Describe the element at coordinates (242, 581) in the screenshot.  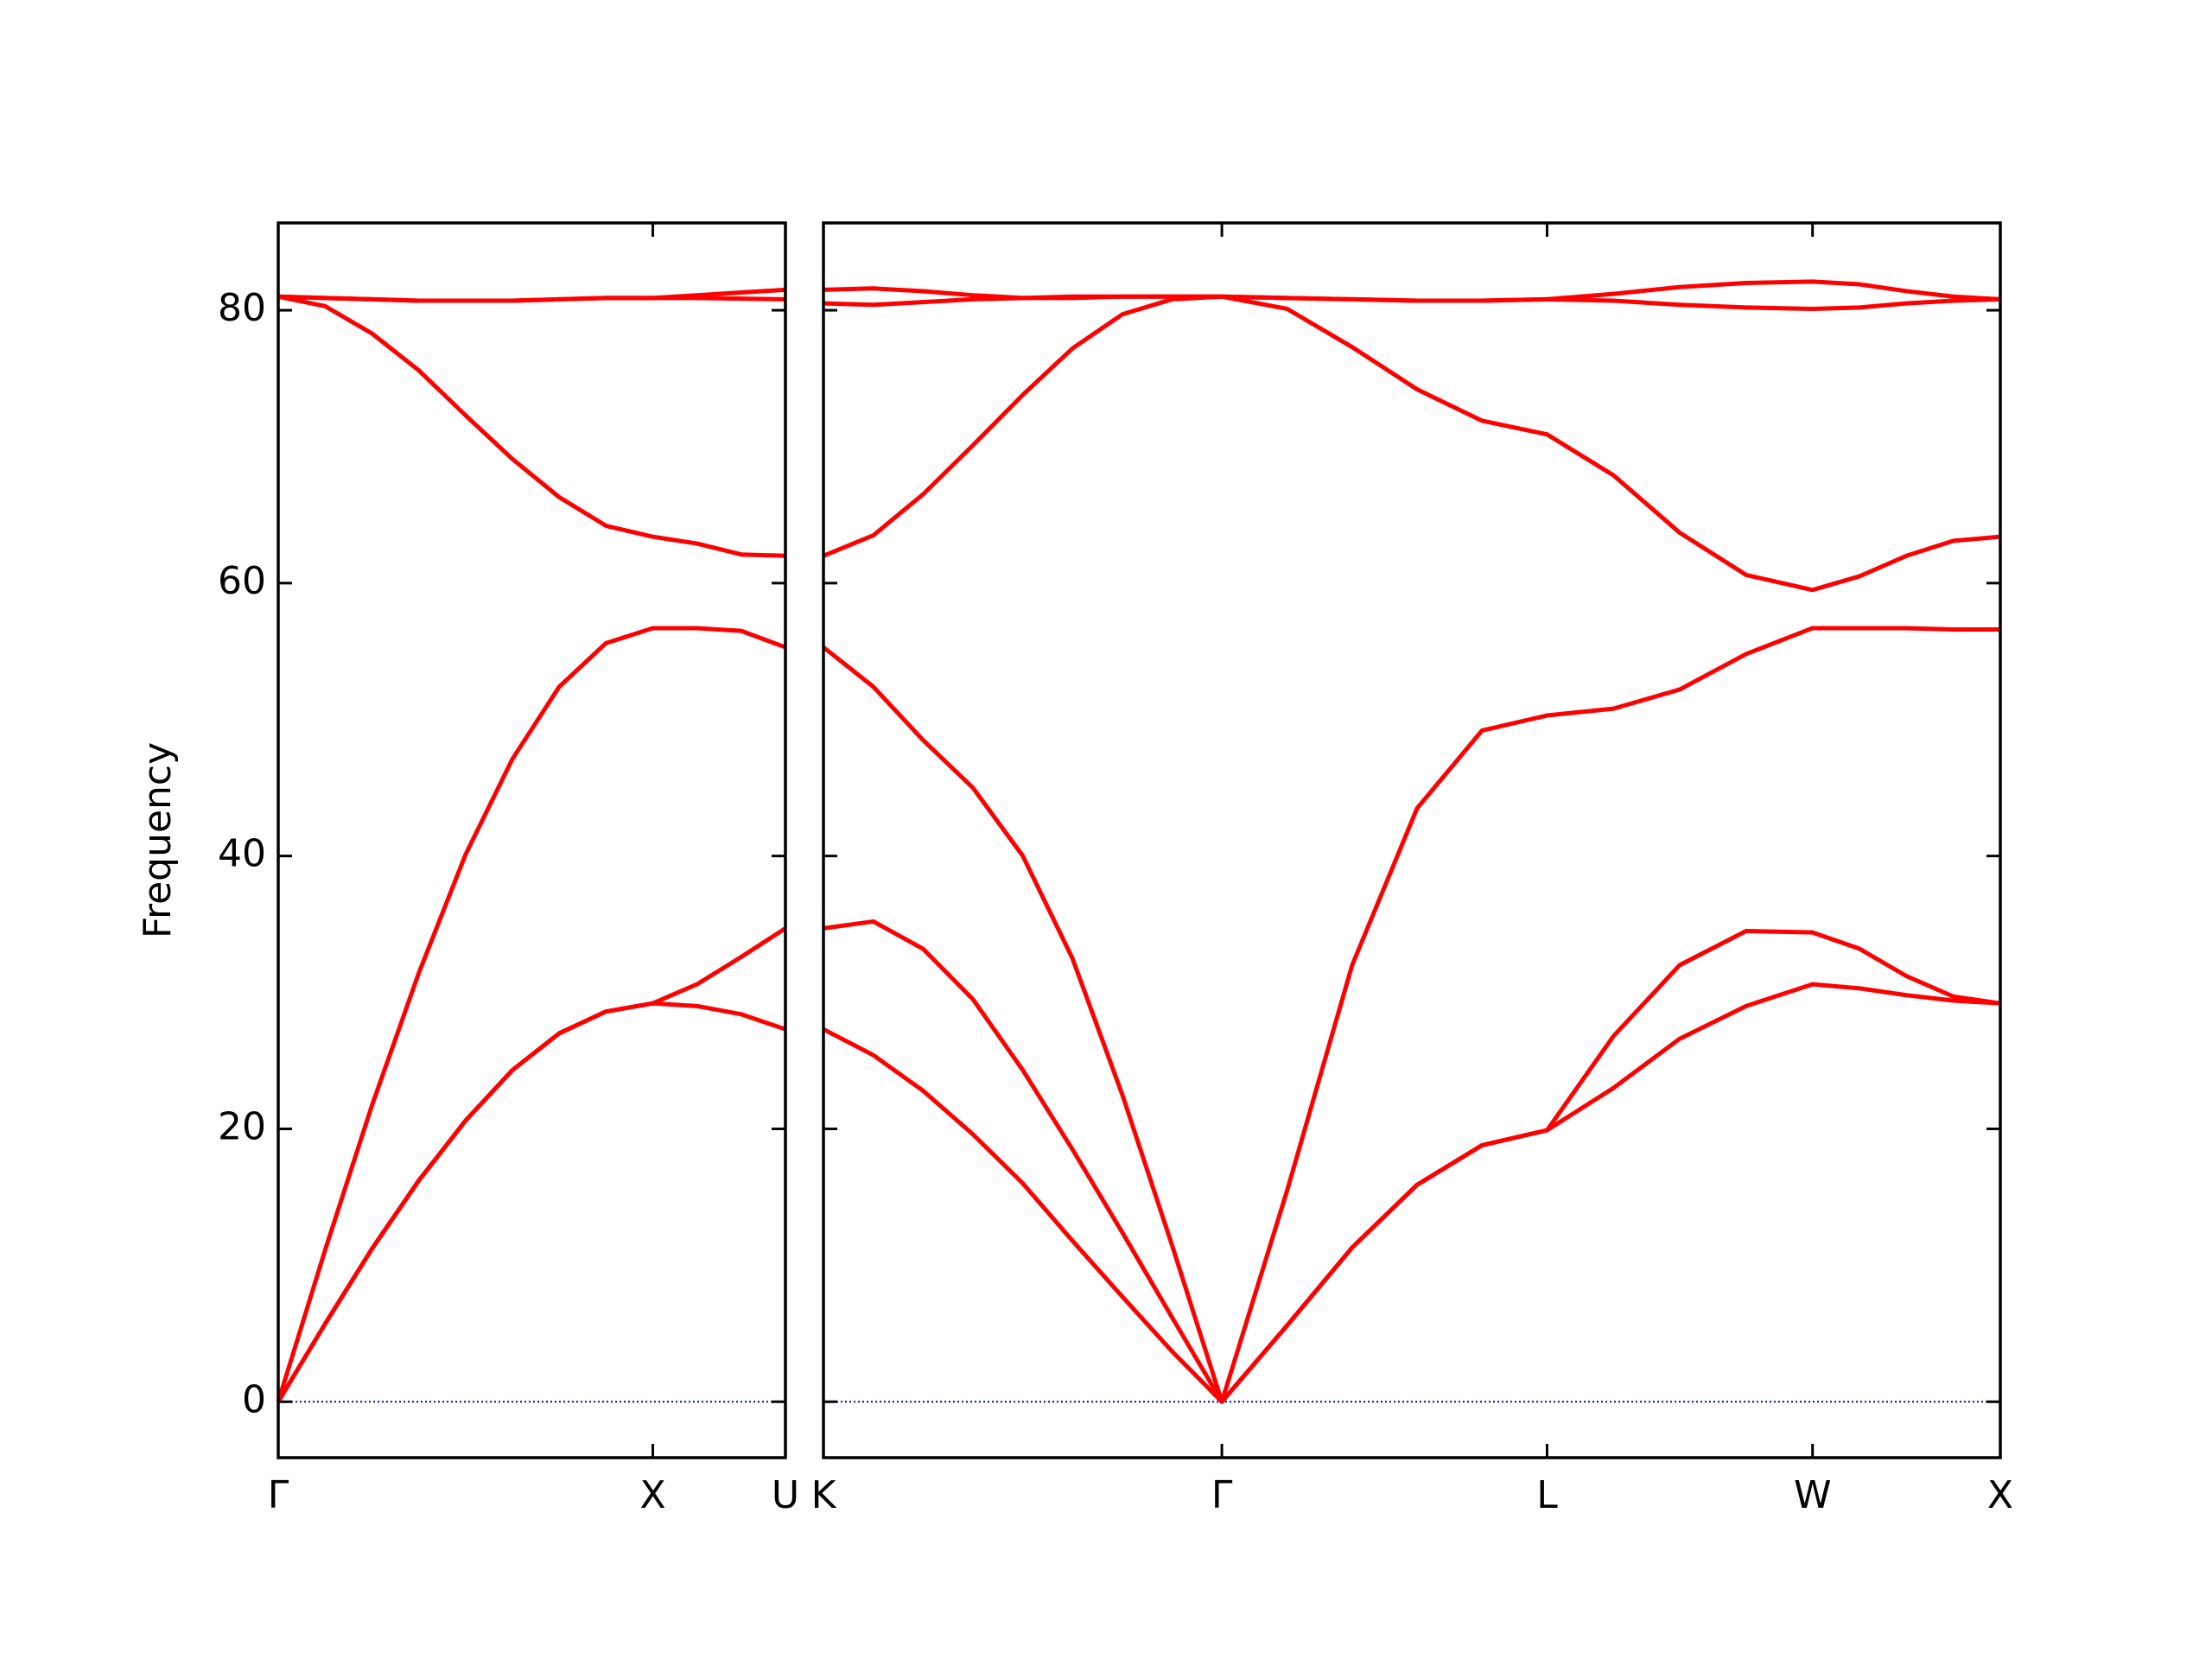
I see `y-tick-label: 60` at that location.